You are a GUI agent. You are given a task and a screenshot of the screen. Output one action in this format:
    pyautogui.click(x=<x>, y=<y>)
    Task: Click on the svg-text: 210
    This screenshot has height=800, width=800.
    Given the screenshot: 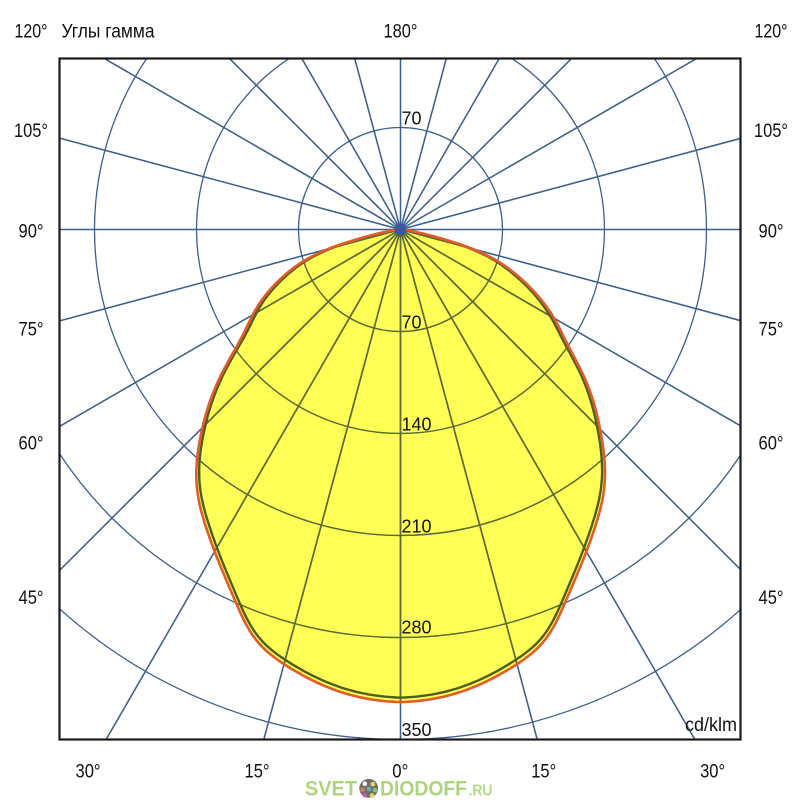 What is the action you would take?
    pyautogui.click(x=417, y=527)
    